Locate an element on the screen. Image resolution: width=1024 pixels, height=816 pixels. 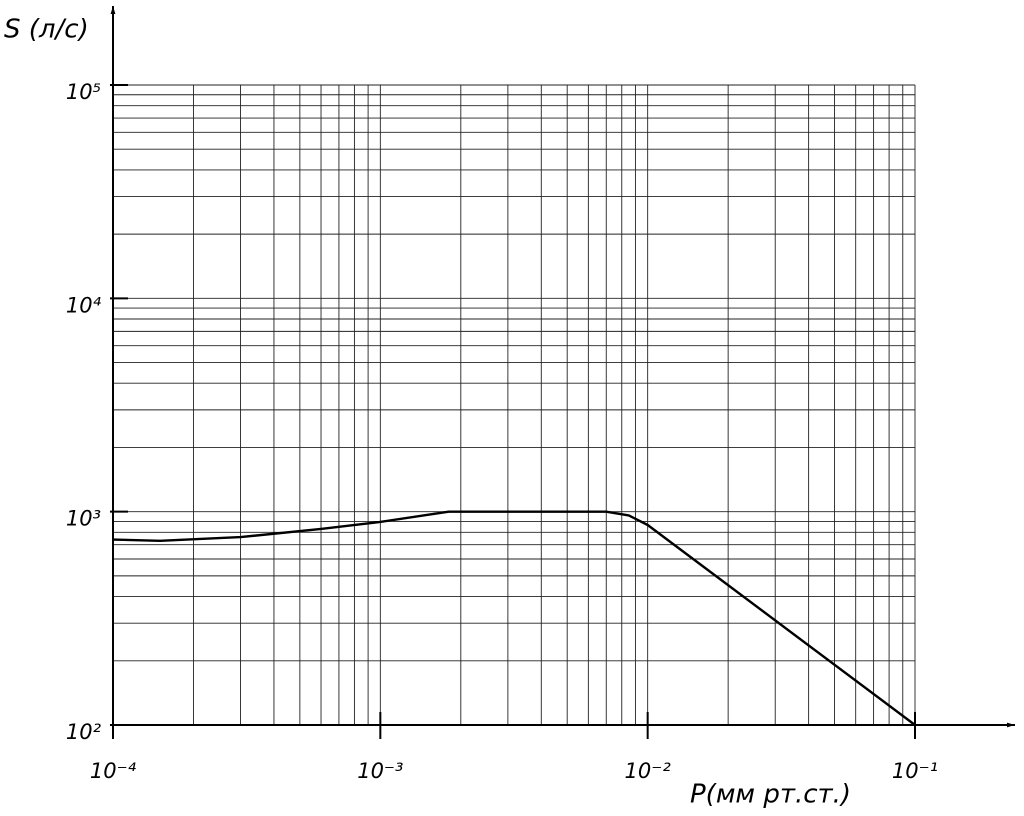
x-tick-label: 10⁻¹ is located at coordinates (915, 771).